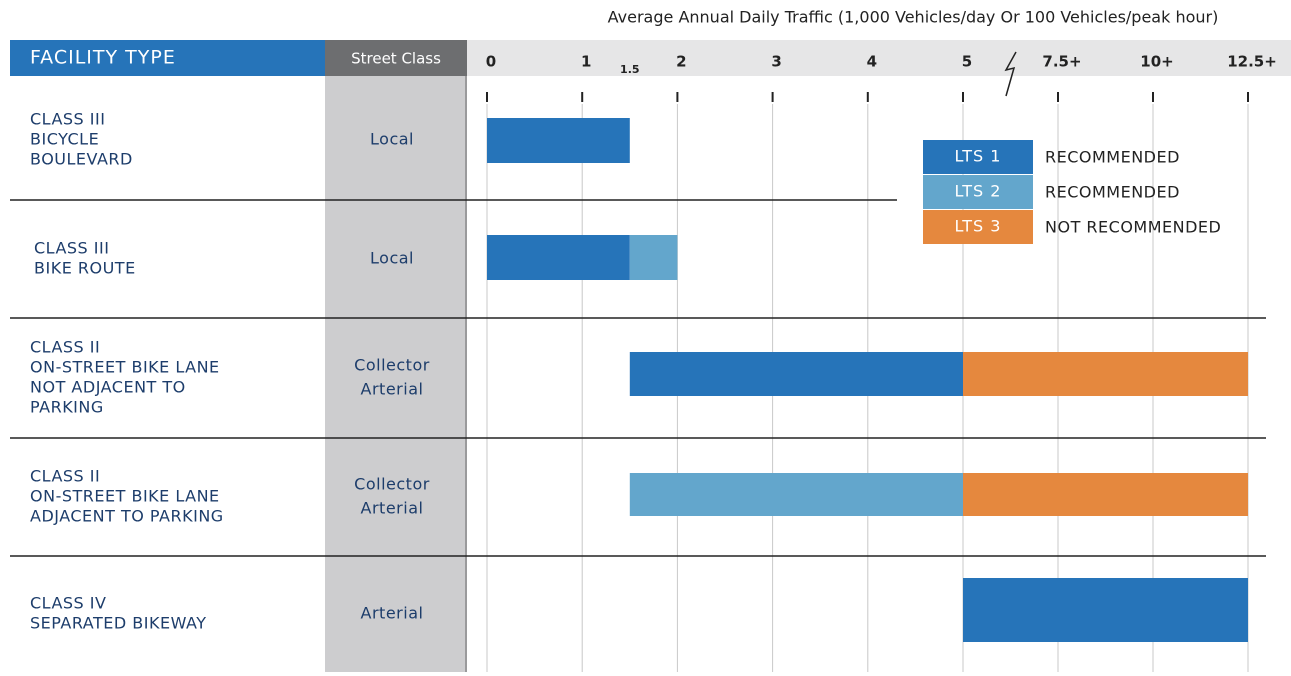  I want to click on facility-header-bg, so click(167, 58).